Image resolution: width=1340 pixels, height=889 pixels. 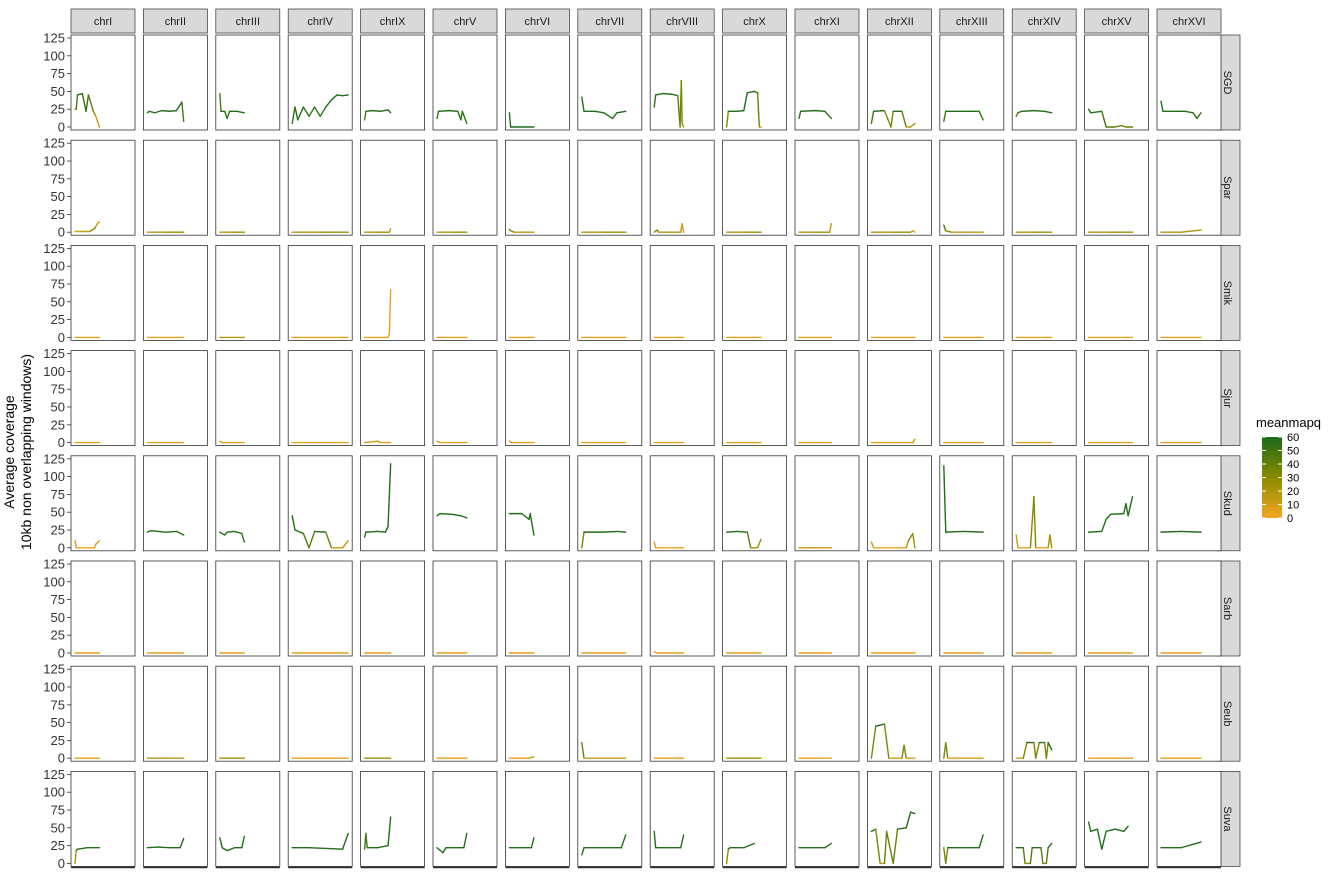 I want to click on panel-Spar-chrI, so click(x=103, y=187).